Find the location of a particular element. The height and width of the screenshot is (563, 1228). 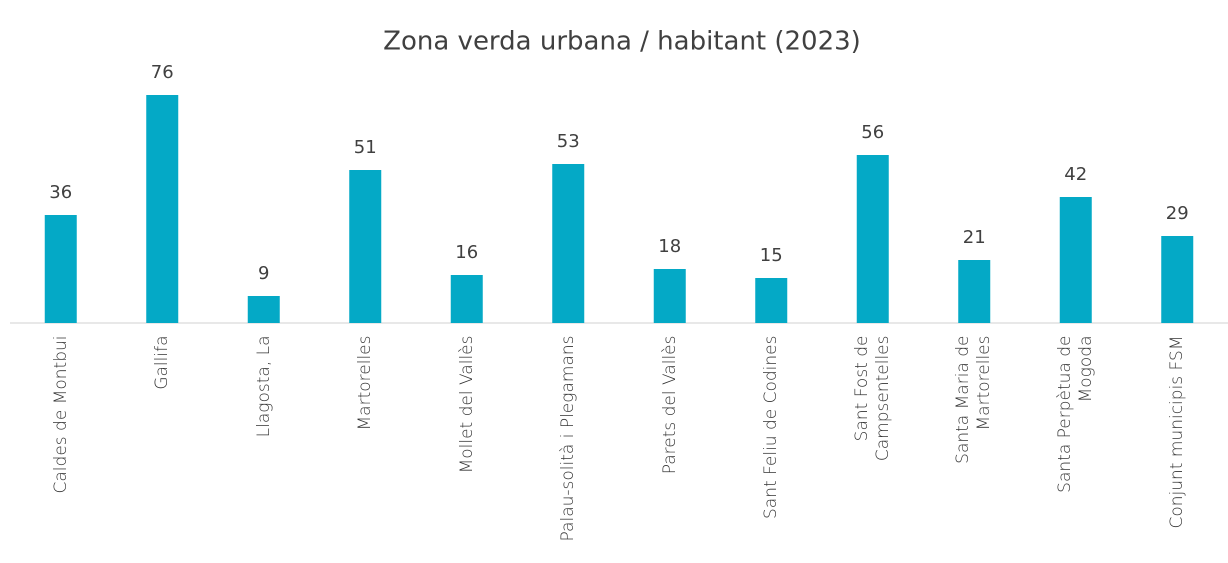

x-tick-label: Sant Fost de Campsentelles is located at coordinates (872, 398).